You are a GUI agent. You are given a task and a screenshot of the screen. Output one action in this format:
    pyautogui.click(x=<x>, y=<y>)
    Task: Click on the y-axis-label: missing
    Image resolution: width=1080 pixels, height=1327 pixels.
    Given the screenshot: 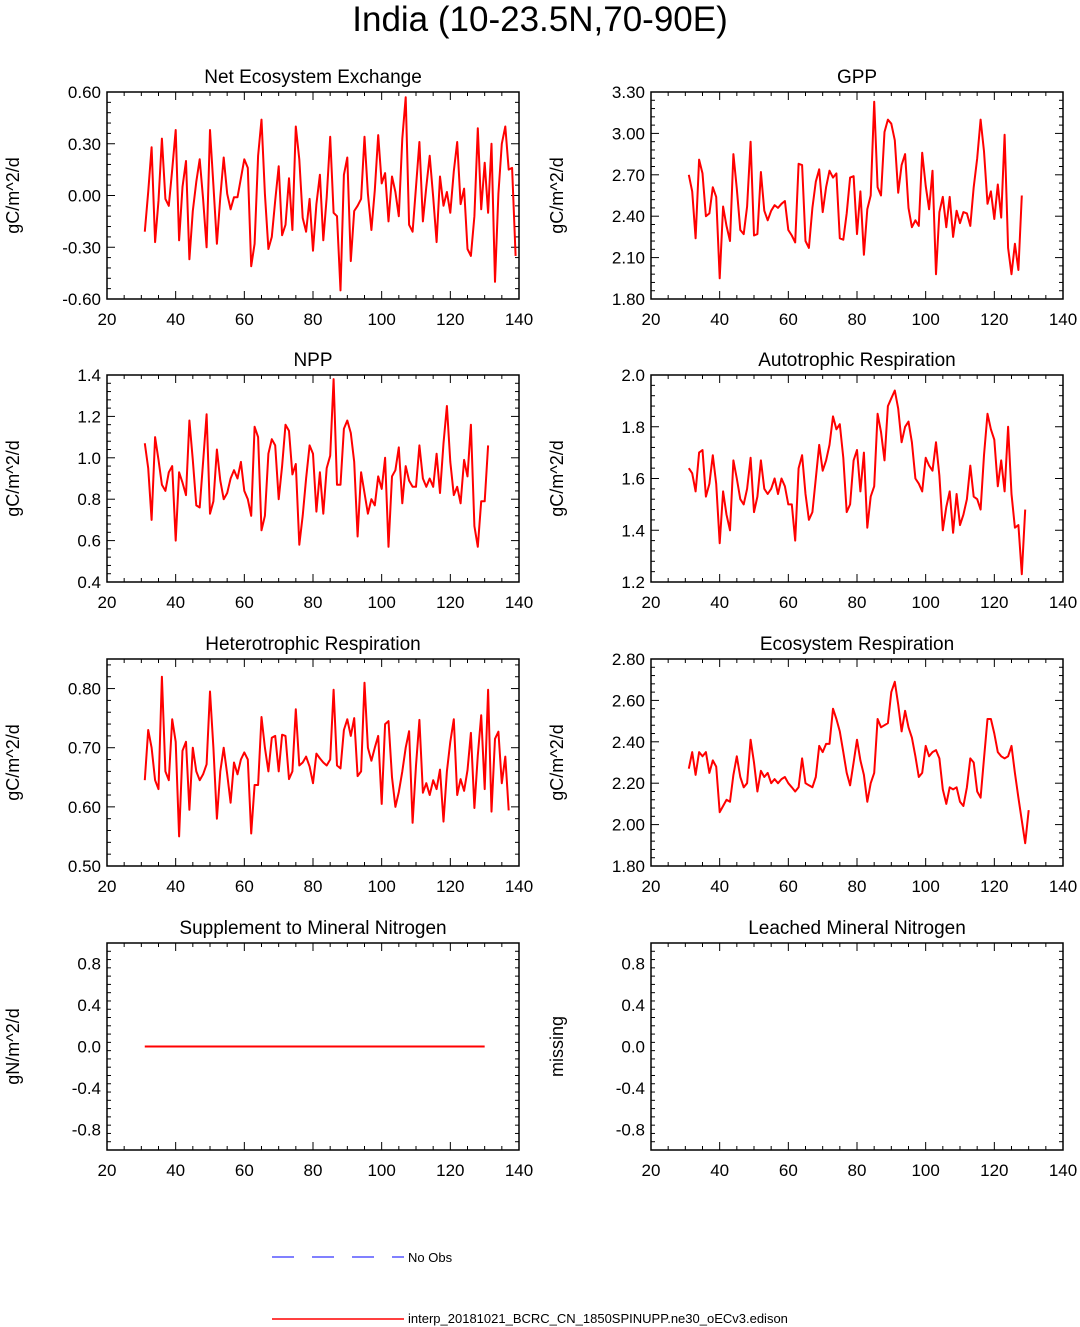 What is the action you would take?
    pyautogui.click(x=557, y=1046)
    